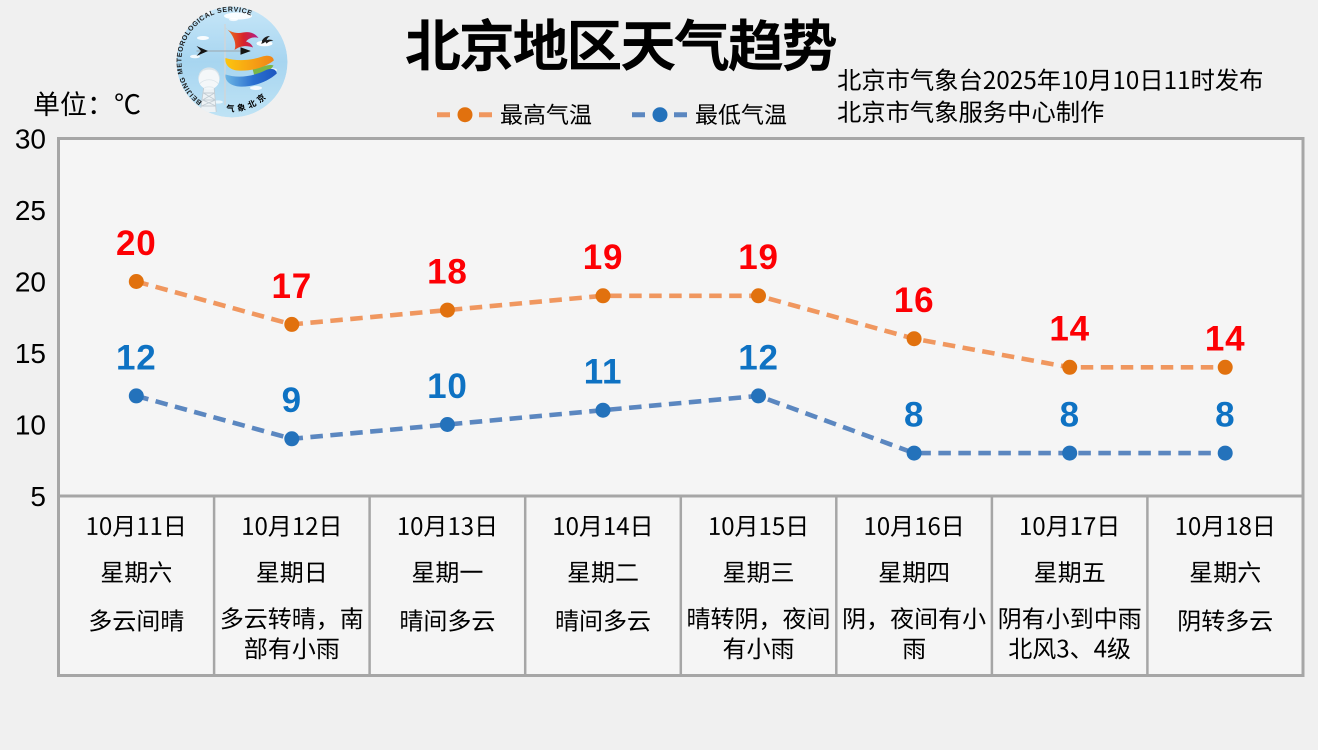  What do you see at coordinates (38, 496) in the screenshot?
I see `svg-text: 5` at bounding box center [38, 496].